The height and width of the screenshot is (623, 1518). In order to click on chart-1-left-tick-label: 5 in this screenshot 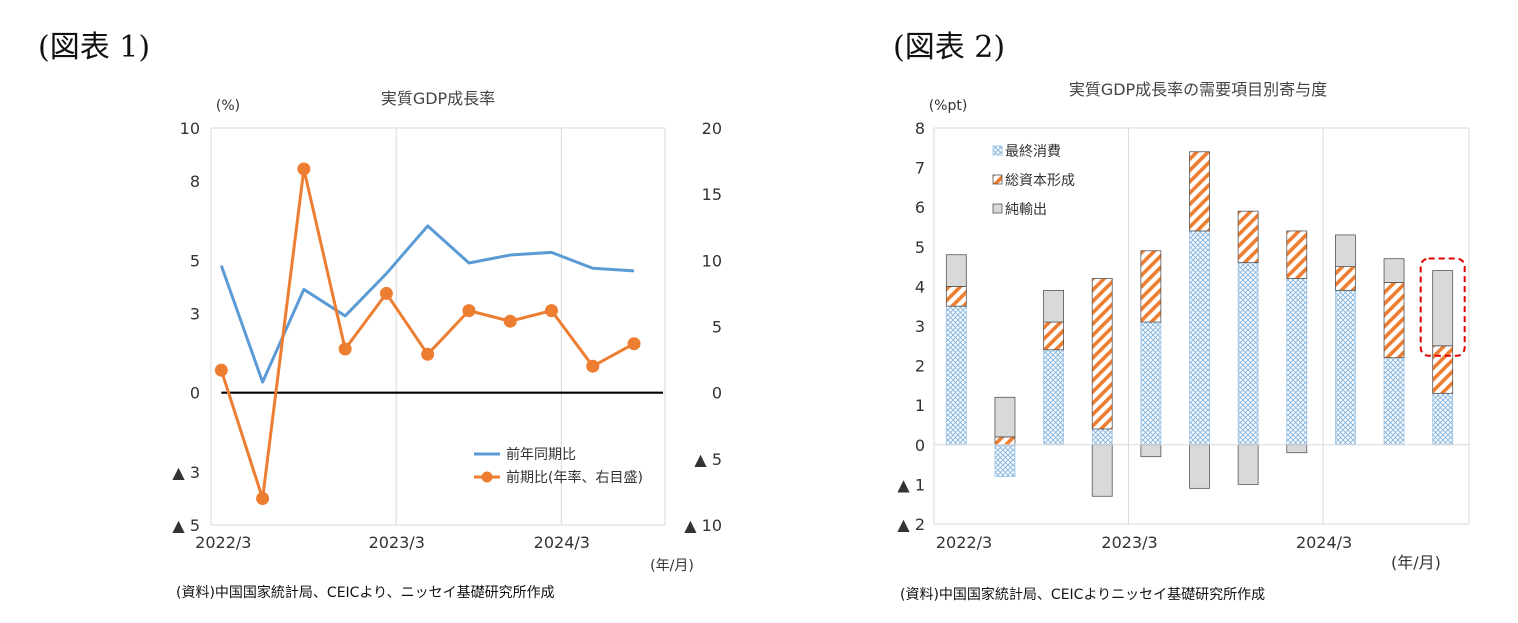, I will do `click(195, 260)`.